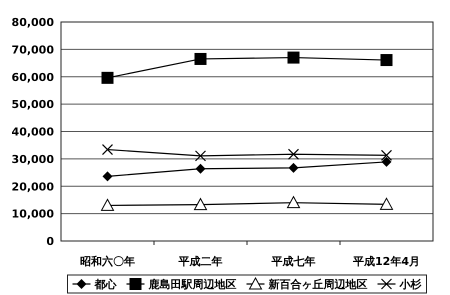 Image resolution: width=450 pixels, height=295 pixels. What do you see at coordinates (200, 261) in the screenshot?
I see `x-tick-label: 平成二年` at bounding box center [200, 261].